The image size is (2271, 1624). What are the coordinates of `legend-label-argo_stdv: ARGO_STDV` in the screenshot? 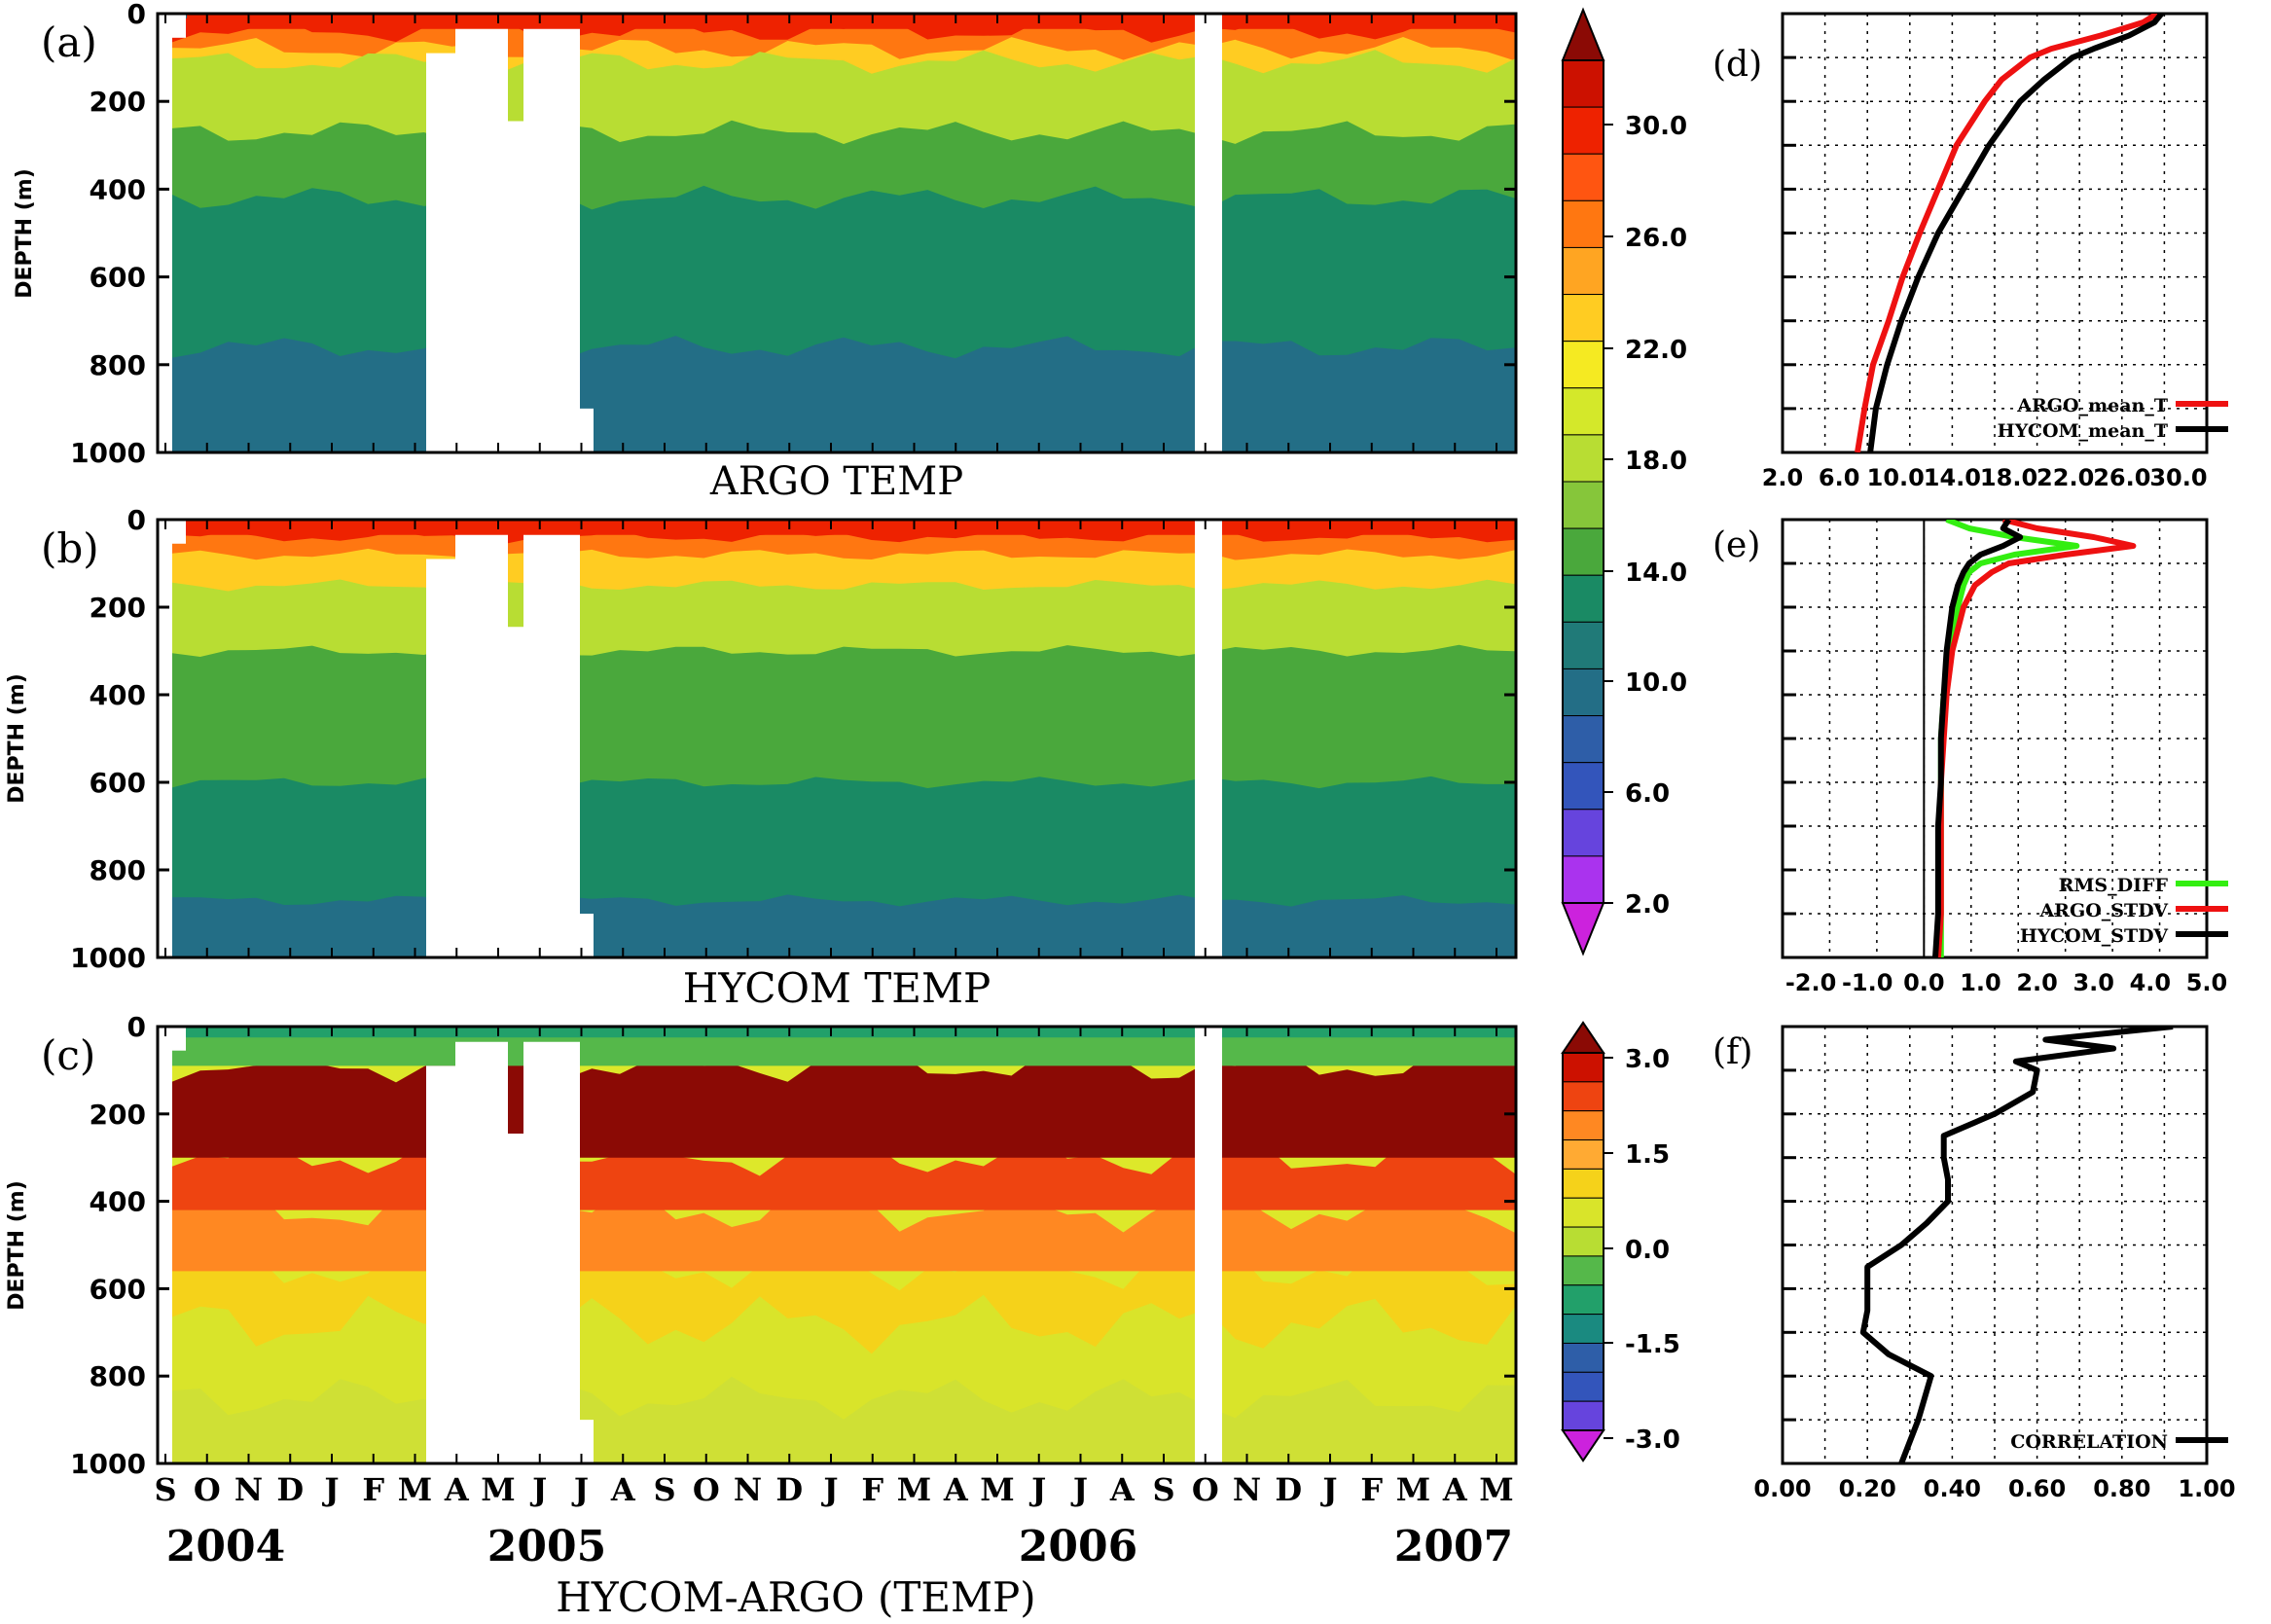 It's located at (2103, 910).